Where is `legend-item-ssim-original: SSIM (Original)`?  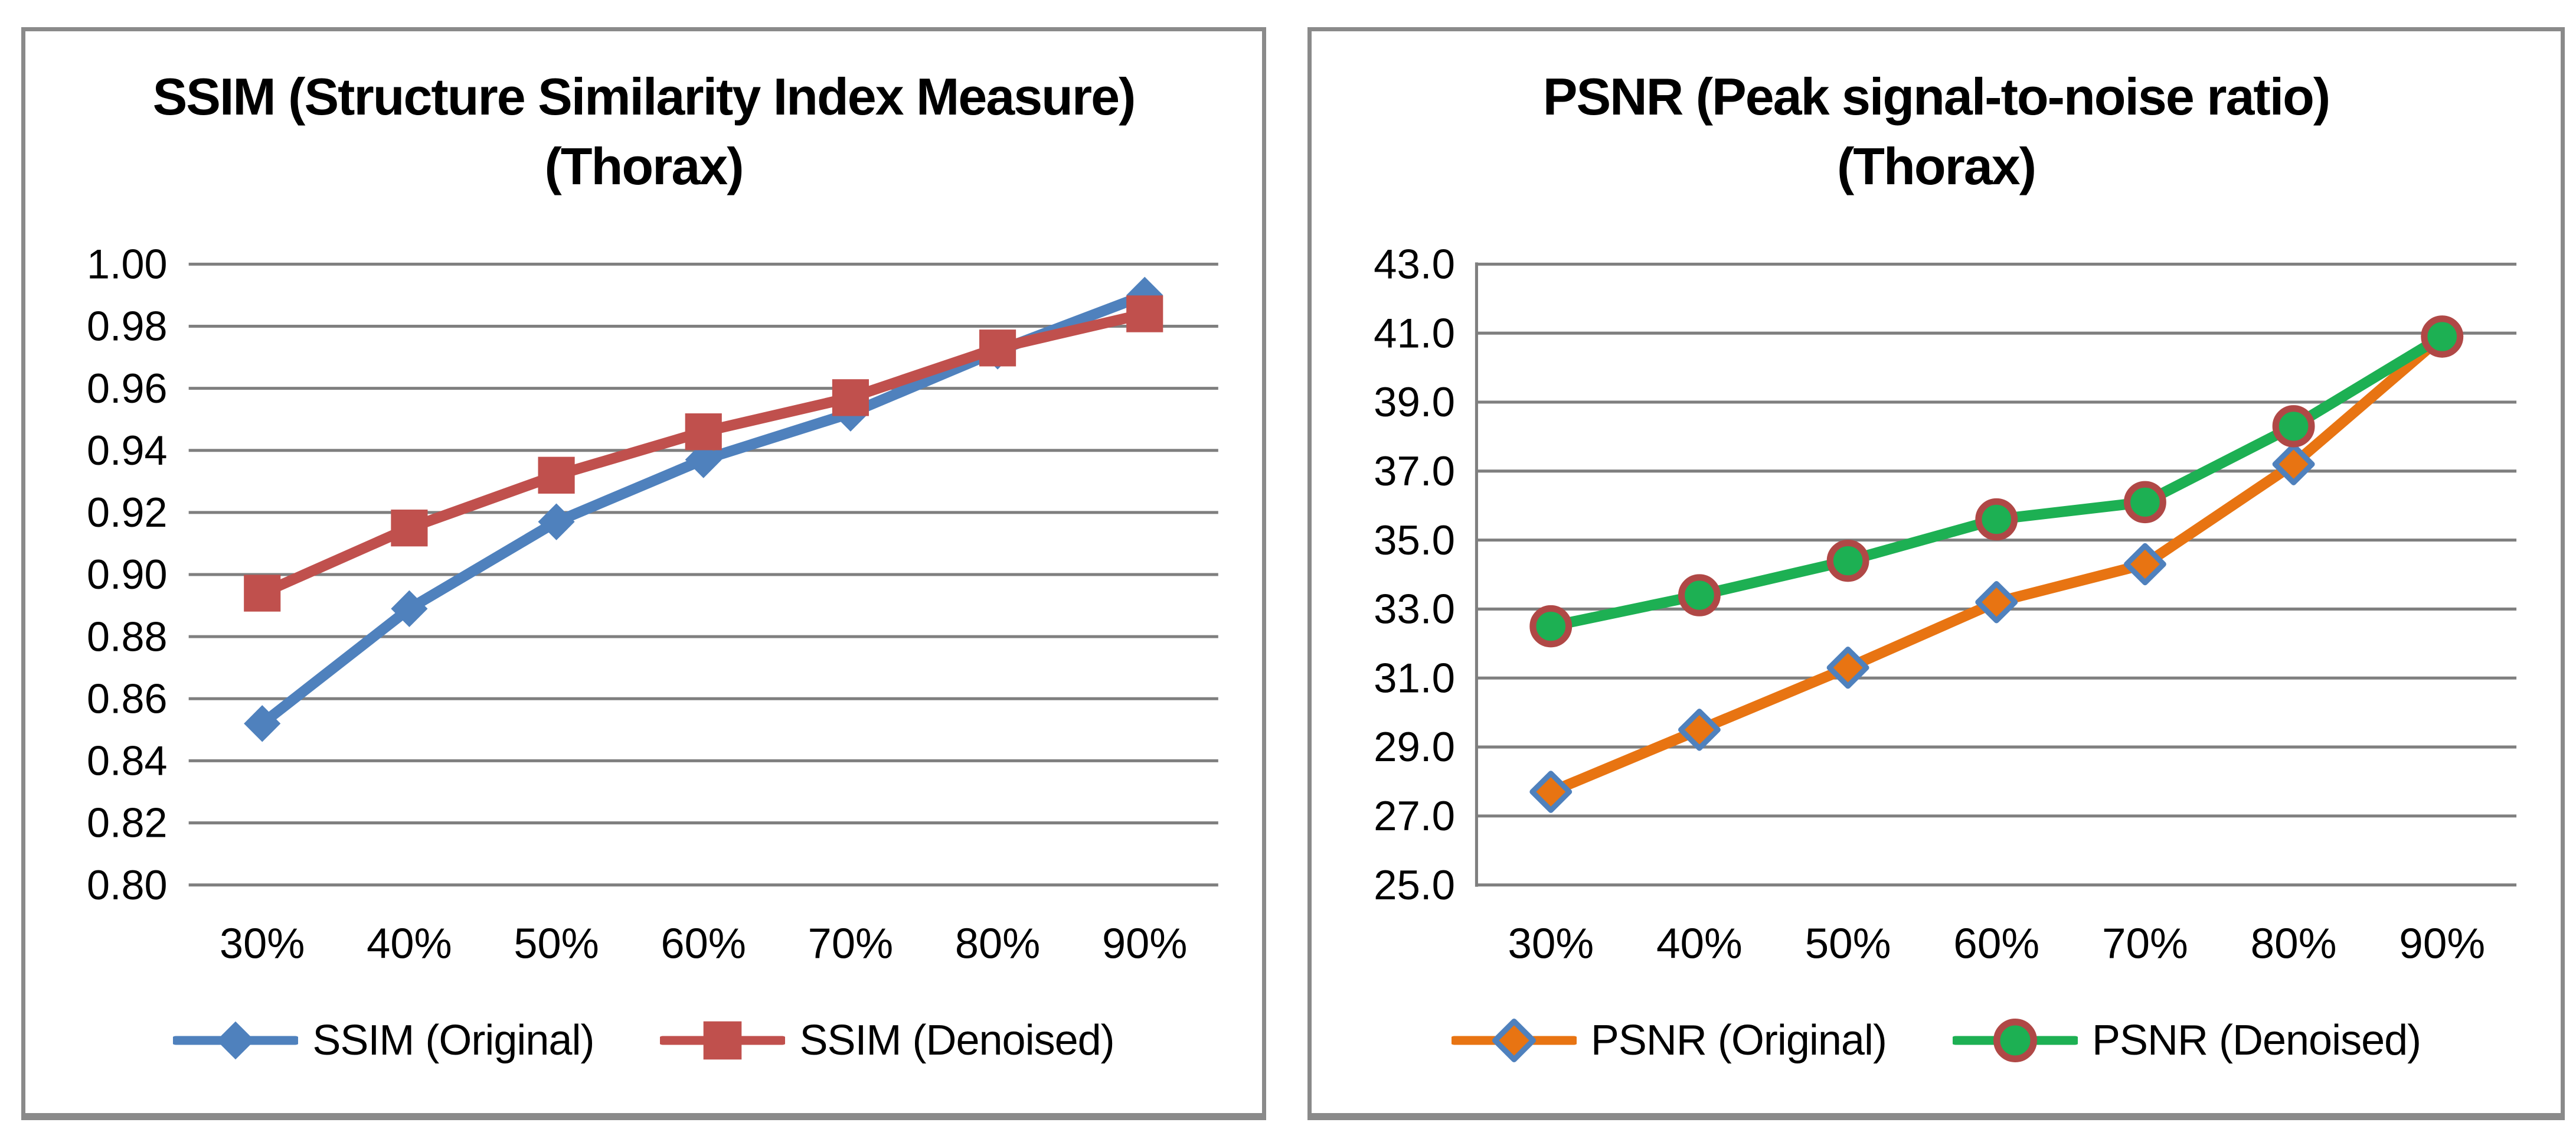 legend-item-ssim-original: SSIM (Original) is located at coordinates (383, 1040).